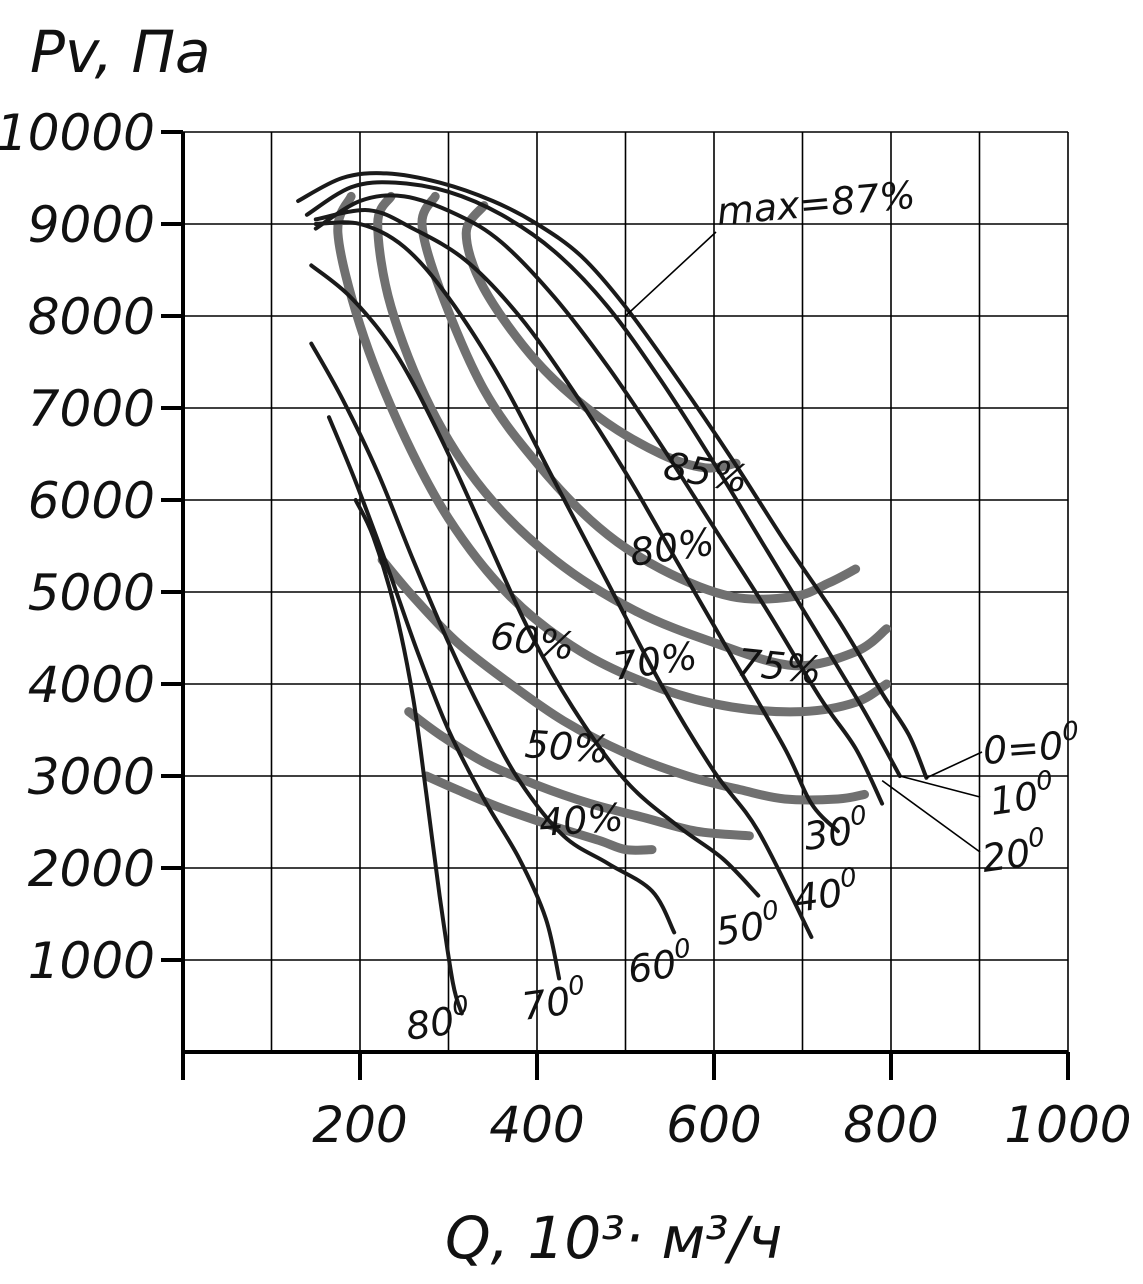 The height and width of the screenshot is (1284, 1143). What do you see at coordinates (91, 961) in the screenshot?
I see `y-tick-label: 1000` at bounding box center [91, 961].